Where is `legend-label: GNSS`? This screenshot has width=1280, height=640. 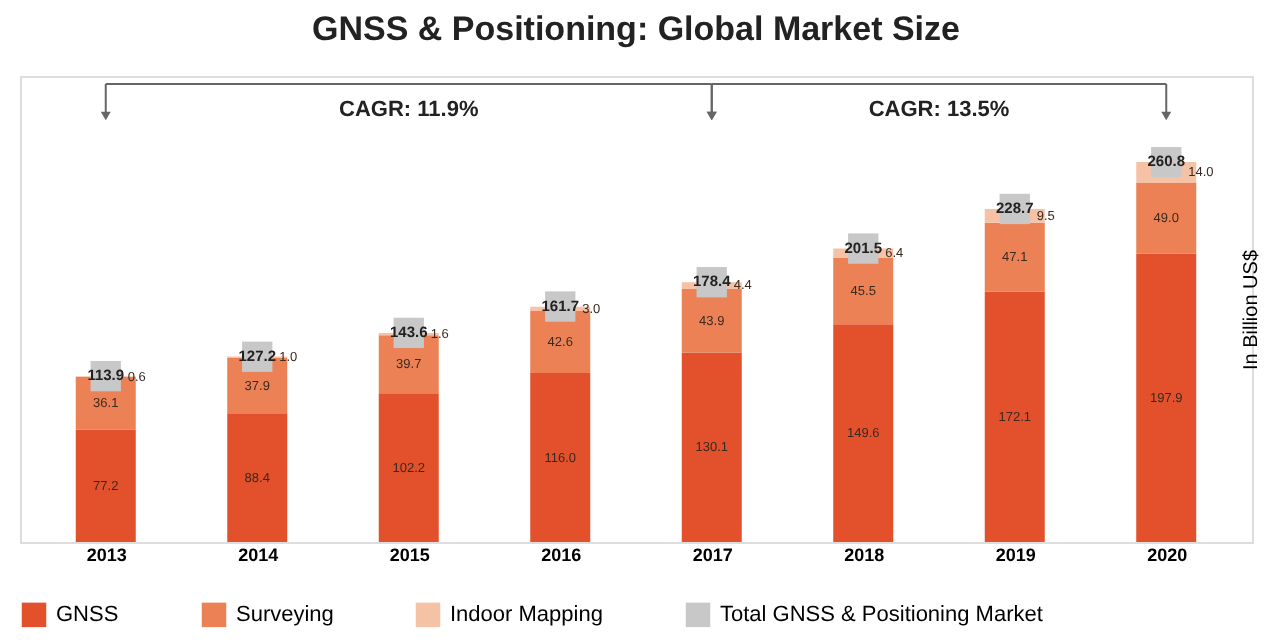 legend-label: GNSS is located at coordinates (87, 614).